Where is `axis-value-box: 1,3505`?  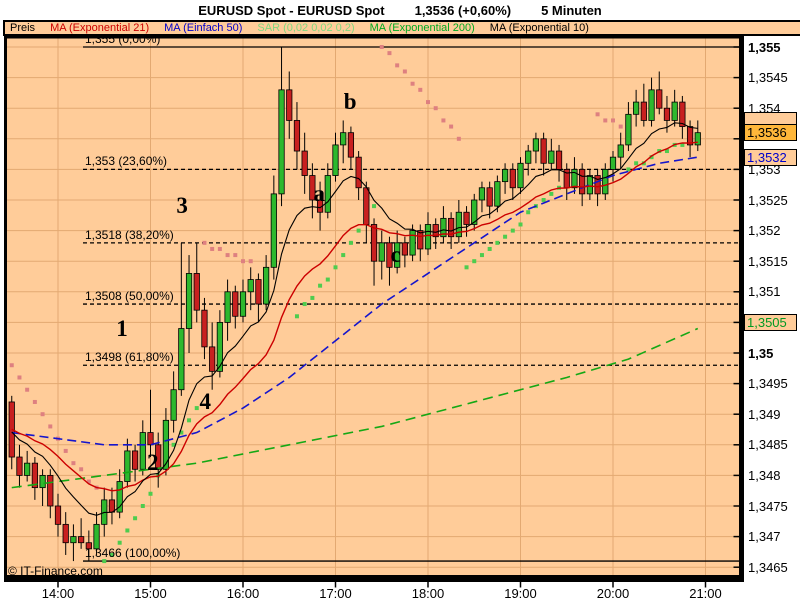
axis-value-box: 1,3505 is located at coordinates (770, 322).